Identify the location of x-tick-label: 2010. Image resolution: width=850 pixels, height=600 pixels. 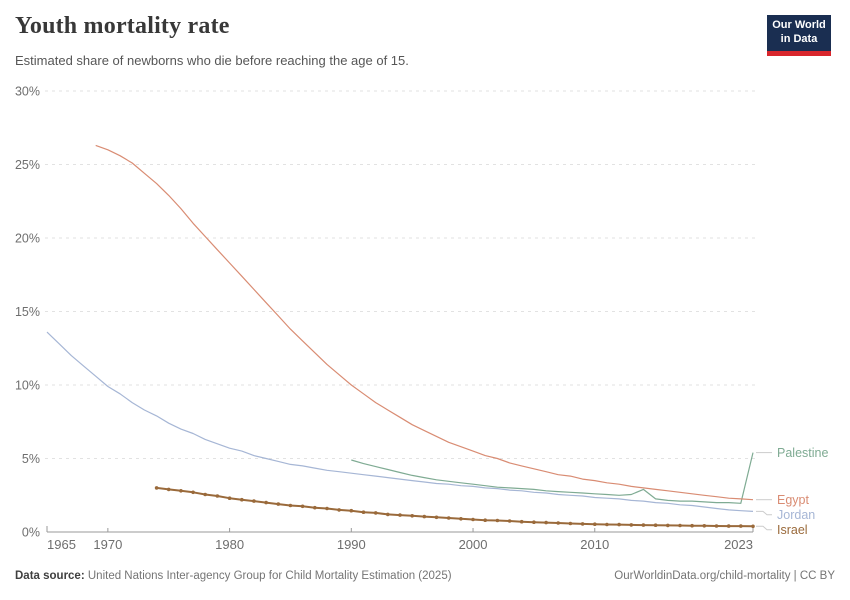
(594, 544).